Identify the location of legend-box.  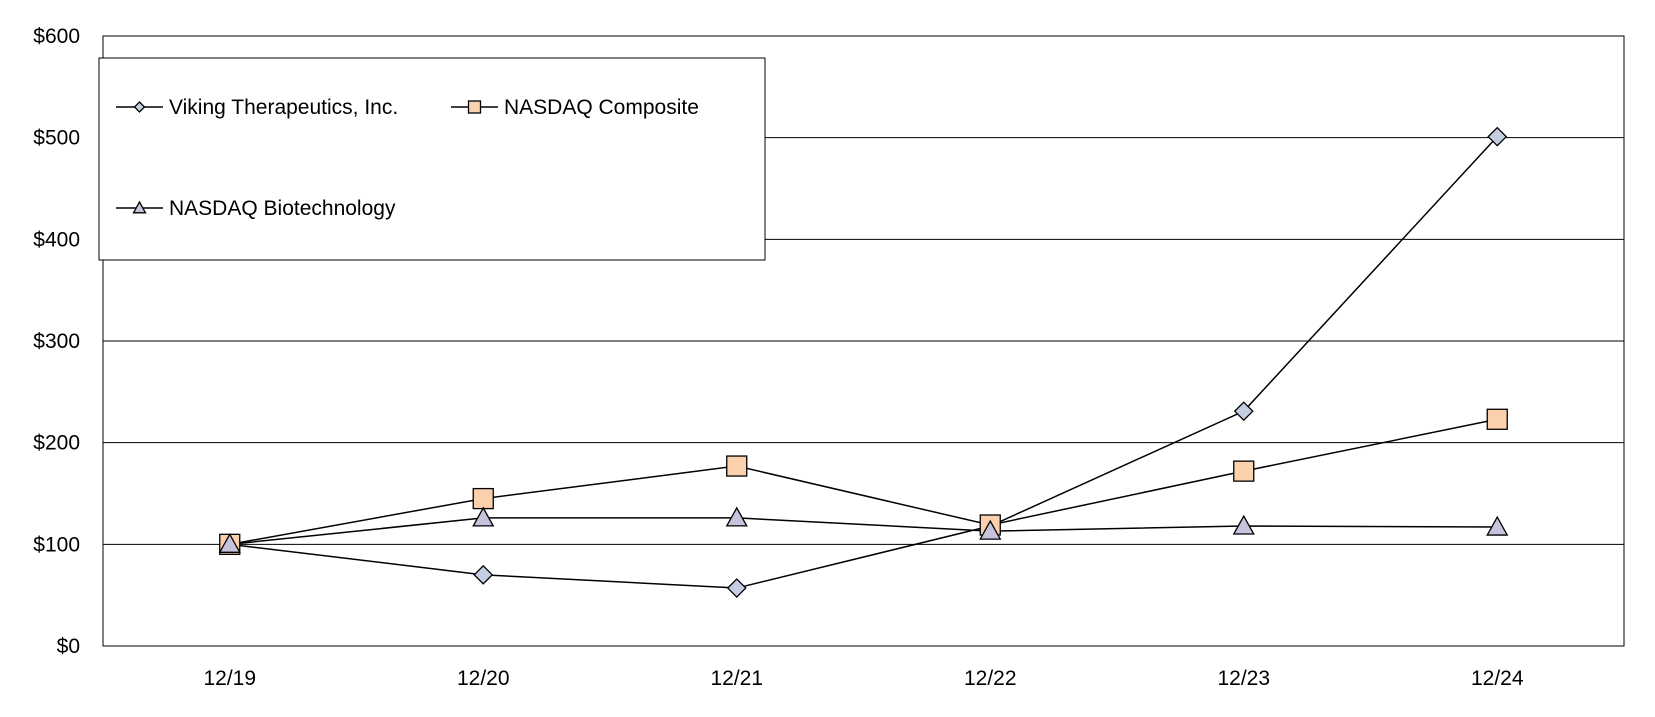
(432, 159).